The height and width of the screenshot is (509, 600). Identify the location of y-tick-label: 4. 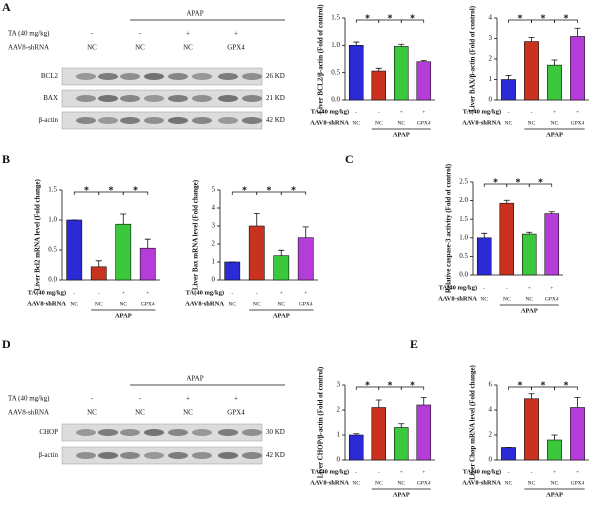
(491, 18).